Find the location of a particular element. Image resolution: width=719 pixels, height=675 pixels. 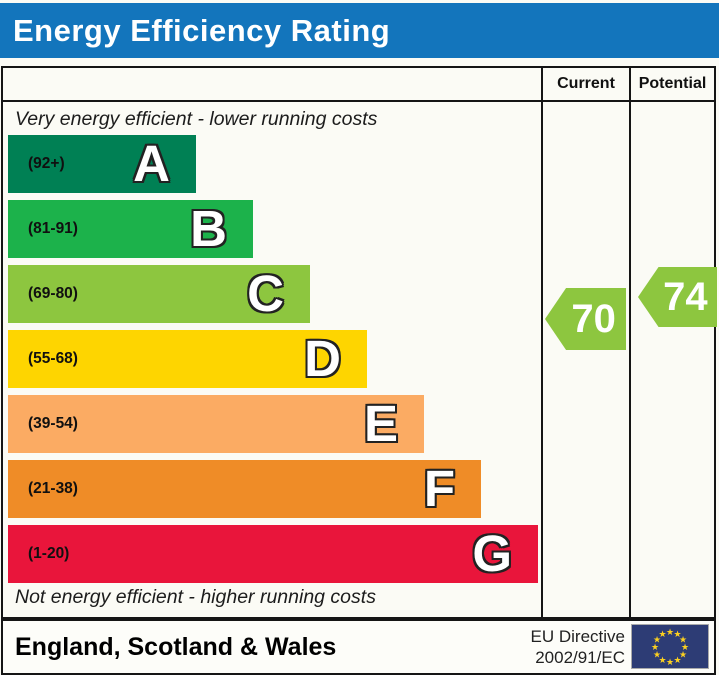

band-c-range: (69-80) is located at coordinates (53, 293).